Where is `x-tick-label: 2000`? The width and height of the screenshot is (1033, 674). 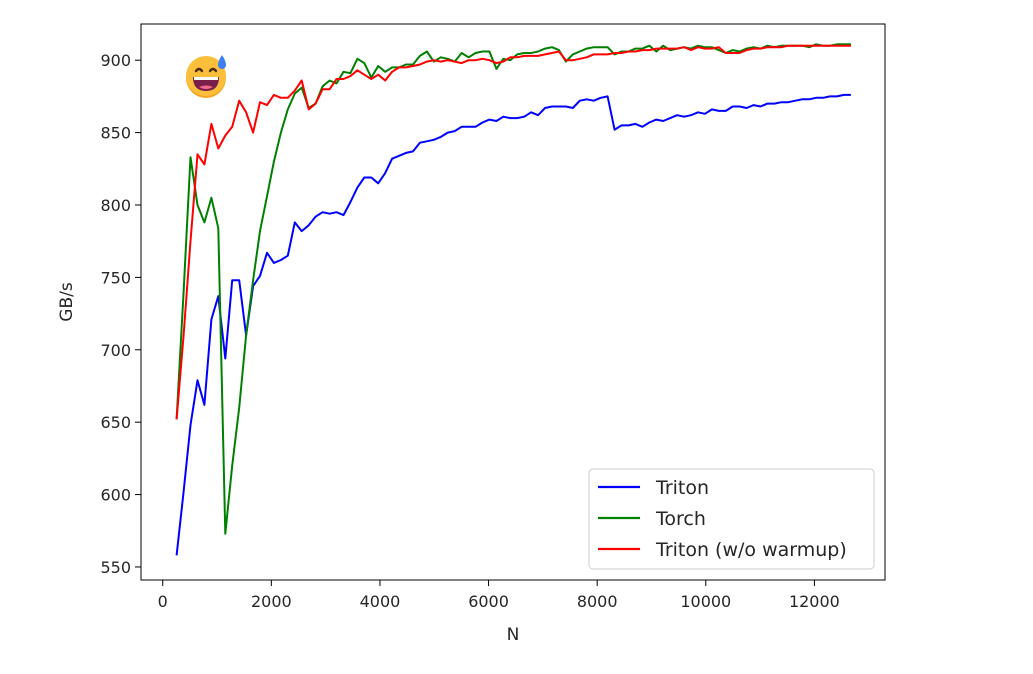 x-tick-label: 2000 is located at coordinates (271, 601).